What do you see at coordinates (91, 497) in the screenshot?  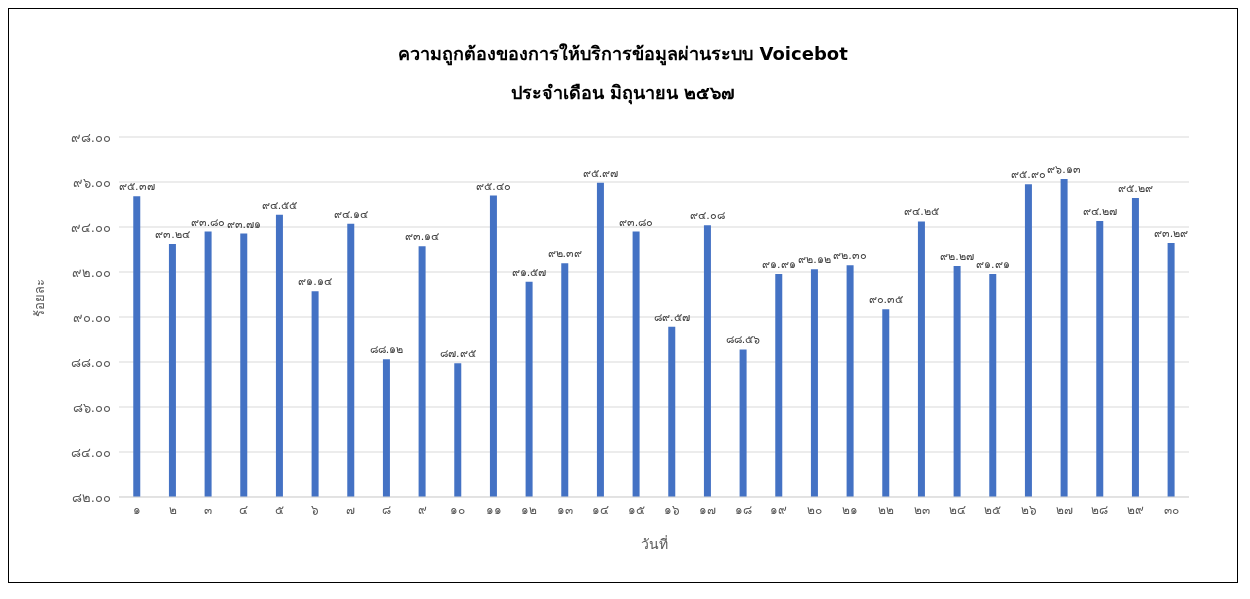 I see `y-tick-label: ๘๒.๐๐` at bounding box center [91, 497].